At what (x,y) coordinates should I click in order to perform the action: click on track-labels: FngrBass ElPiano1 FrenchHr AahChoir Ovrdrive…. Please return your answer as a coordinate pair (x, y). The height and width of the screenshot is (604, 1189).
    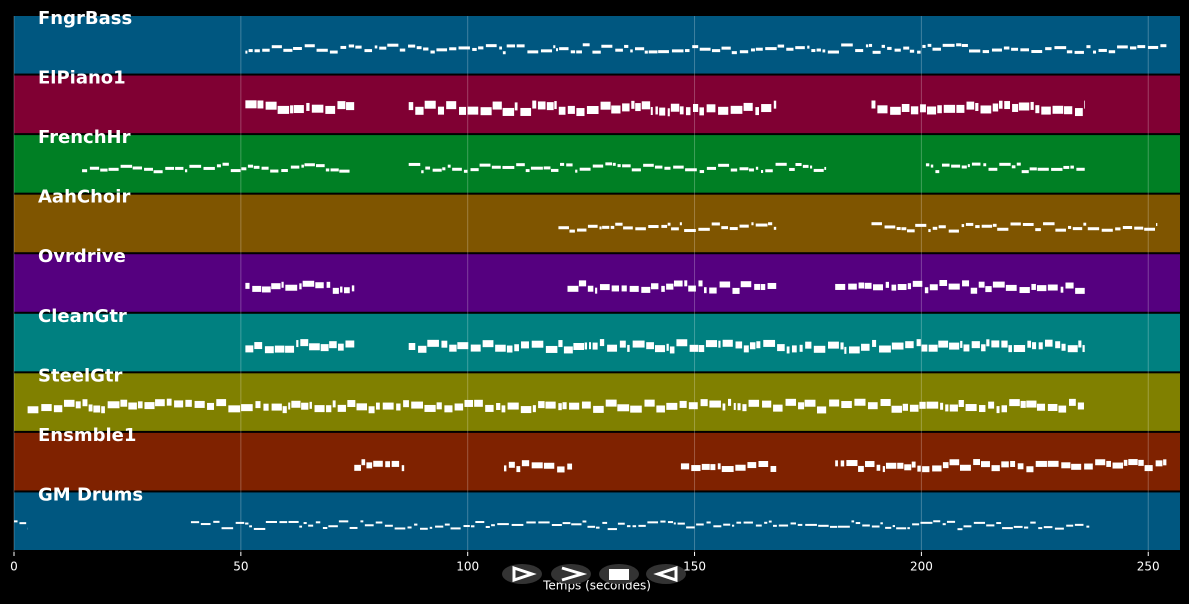
    Looking at the image, I should click on (90, 256).